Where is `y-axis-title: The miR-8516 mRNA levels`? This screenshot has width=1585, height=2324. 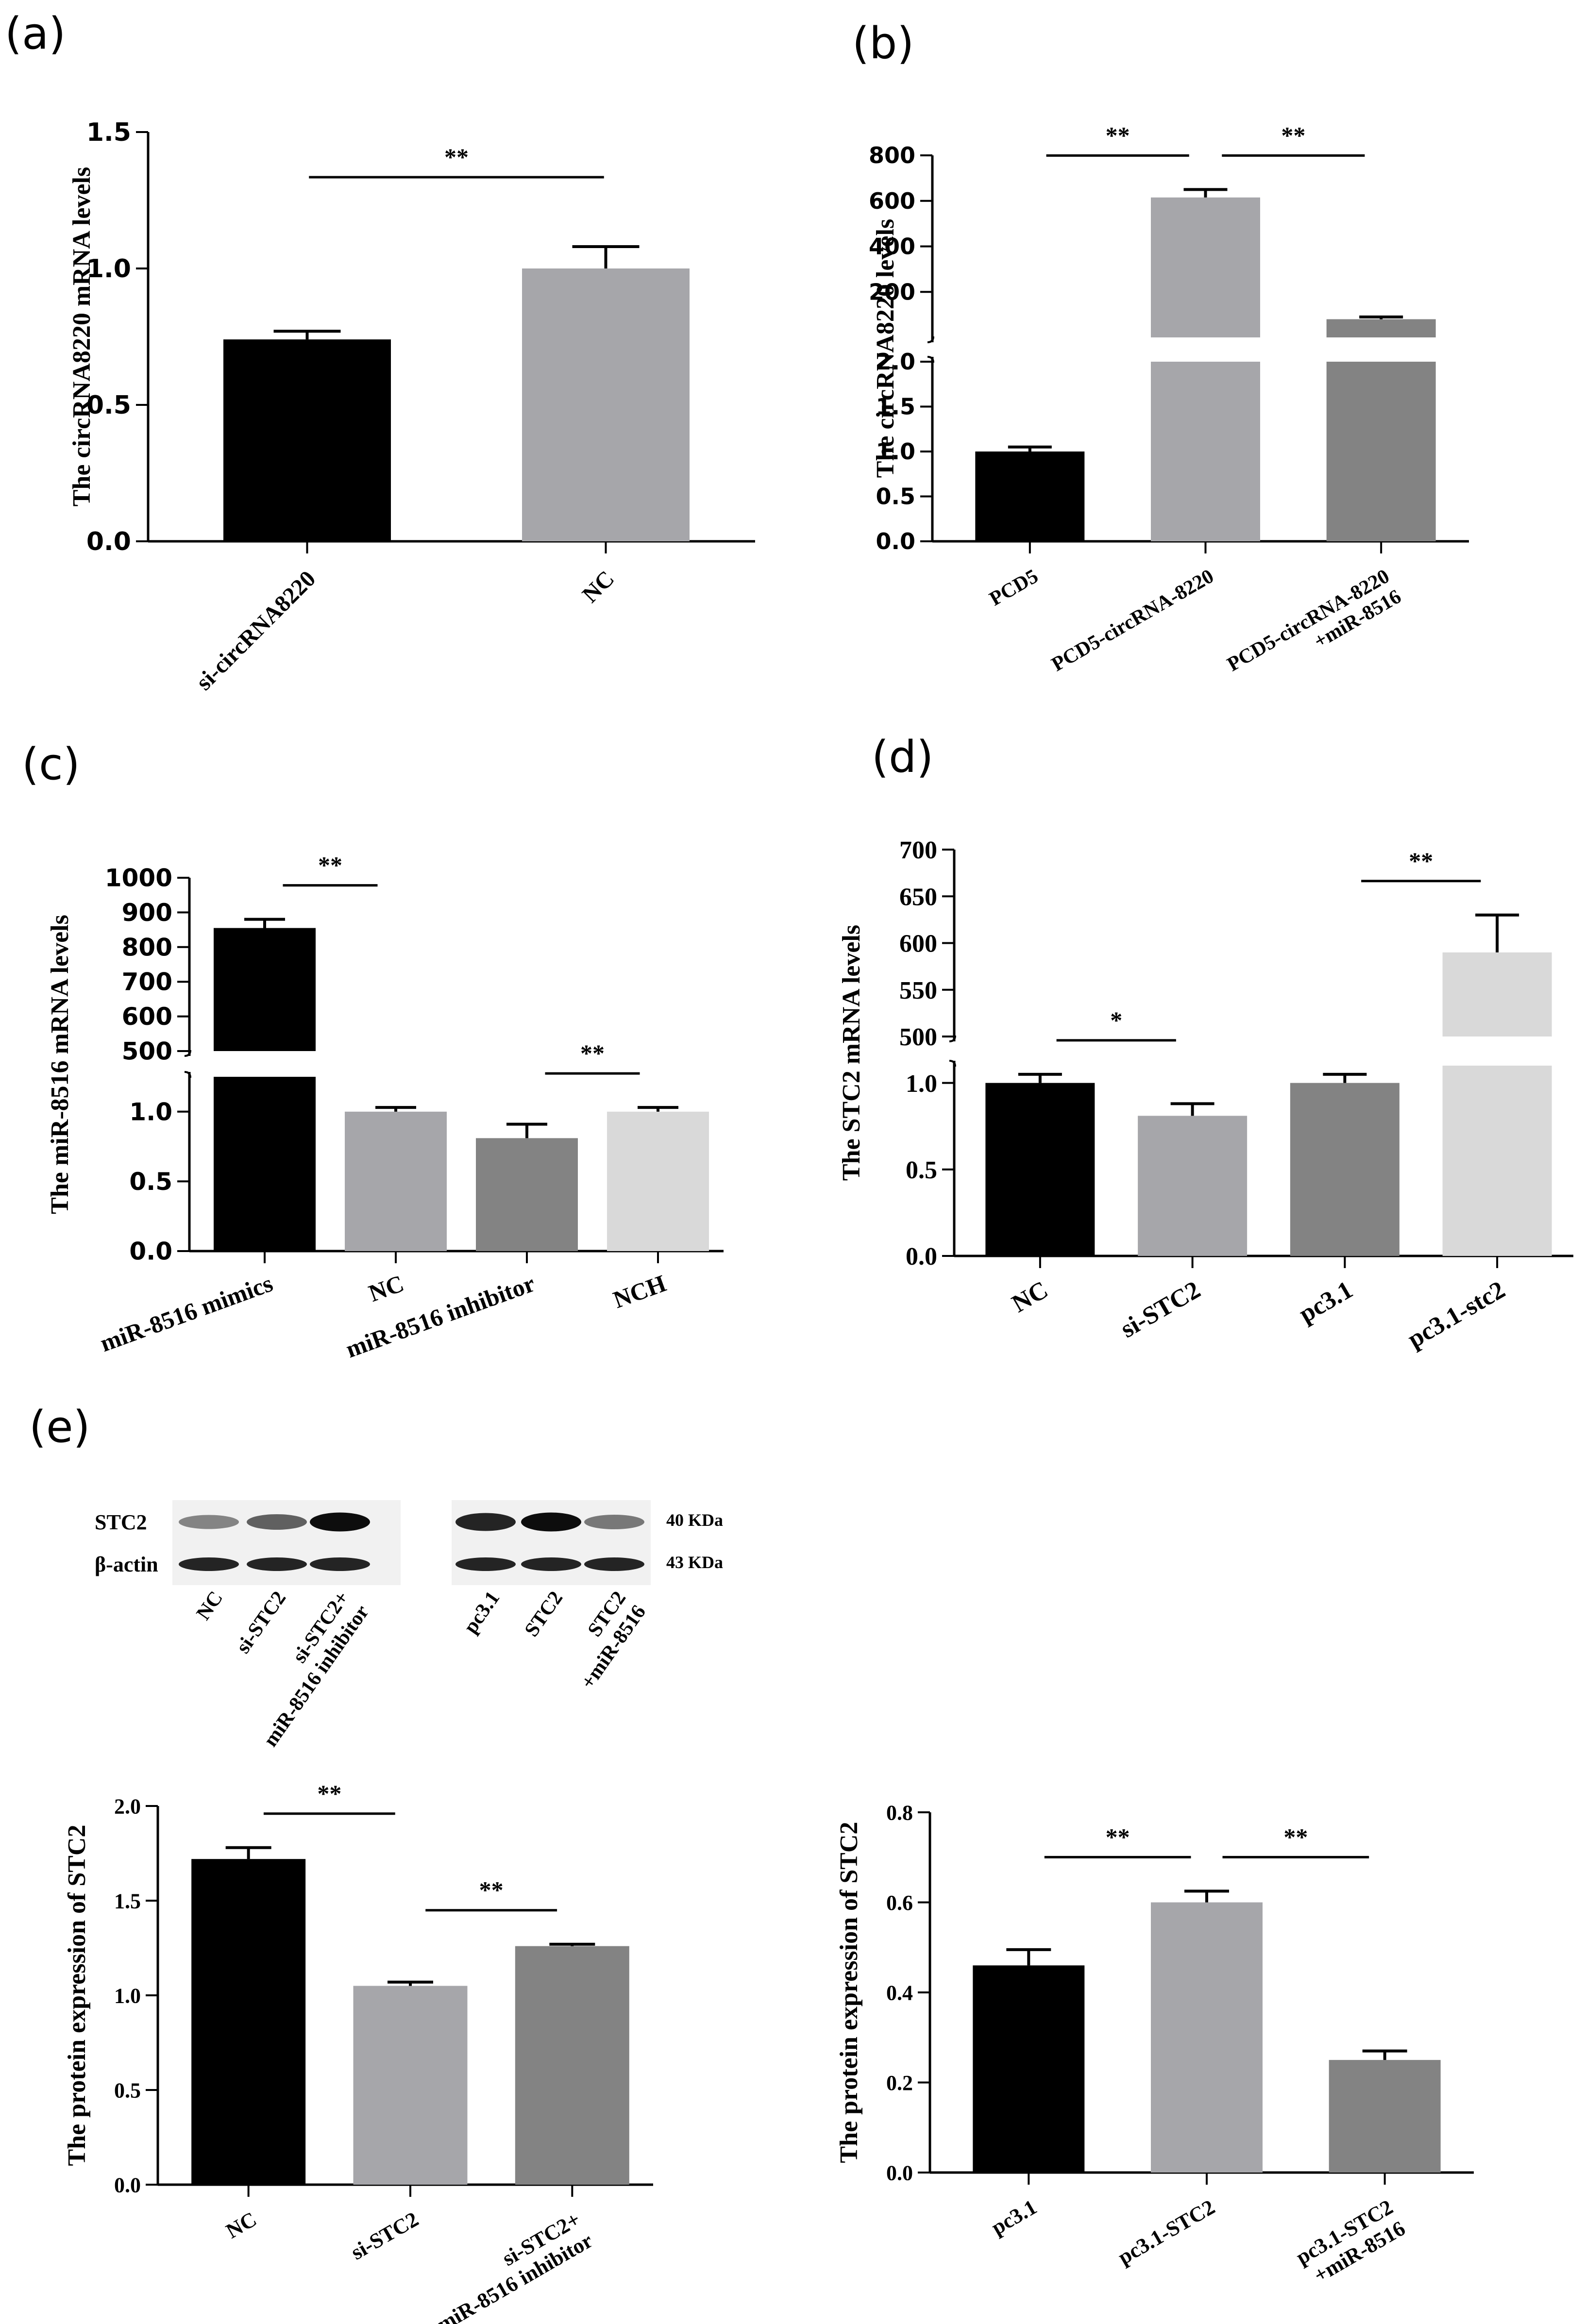
y-axis-title: The miR-8516 mRNA levels is located at coordinates (60, 1064).